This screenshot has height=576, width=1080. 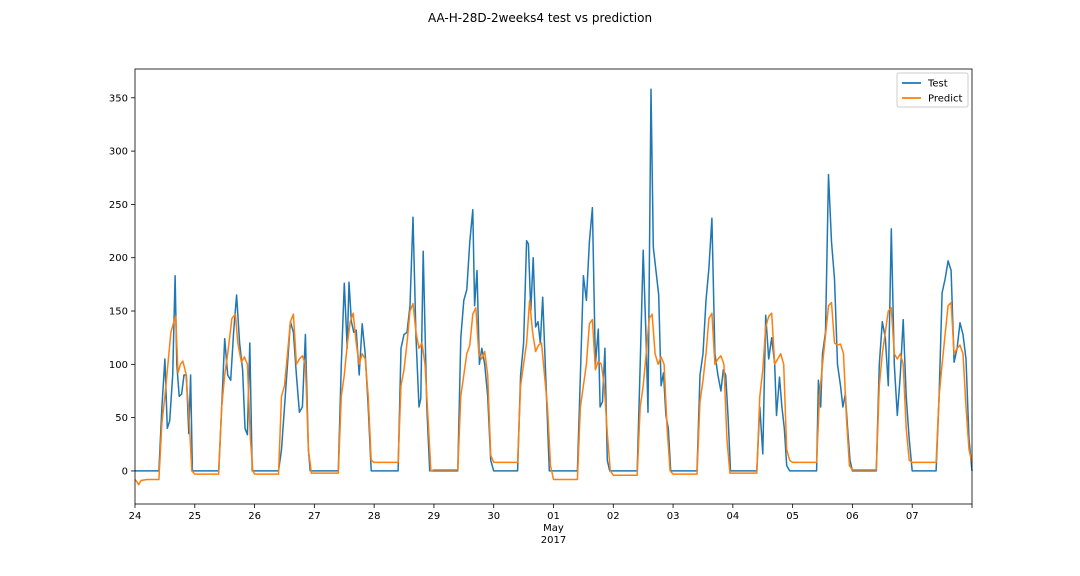 What do you see at coordinates (135, 516) in the screenshot?
I see `x-tick-label: 24` at bounding box center [135, 516].